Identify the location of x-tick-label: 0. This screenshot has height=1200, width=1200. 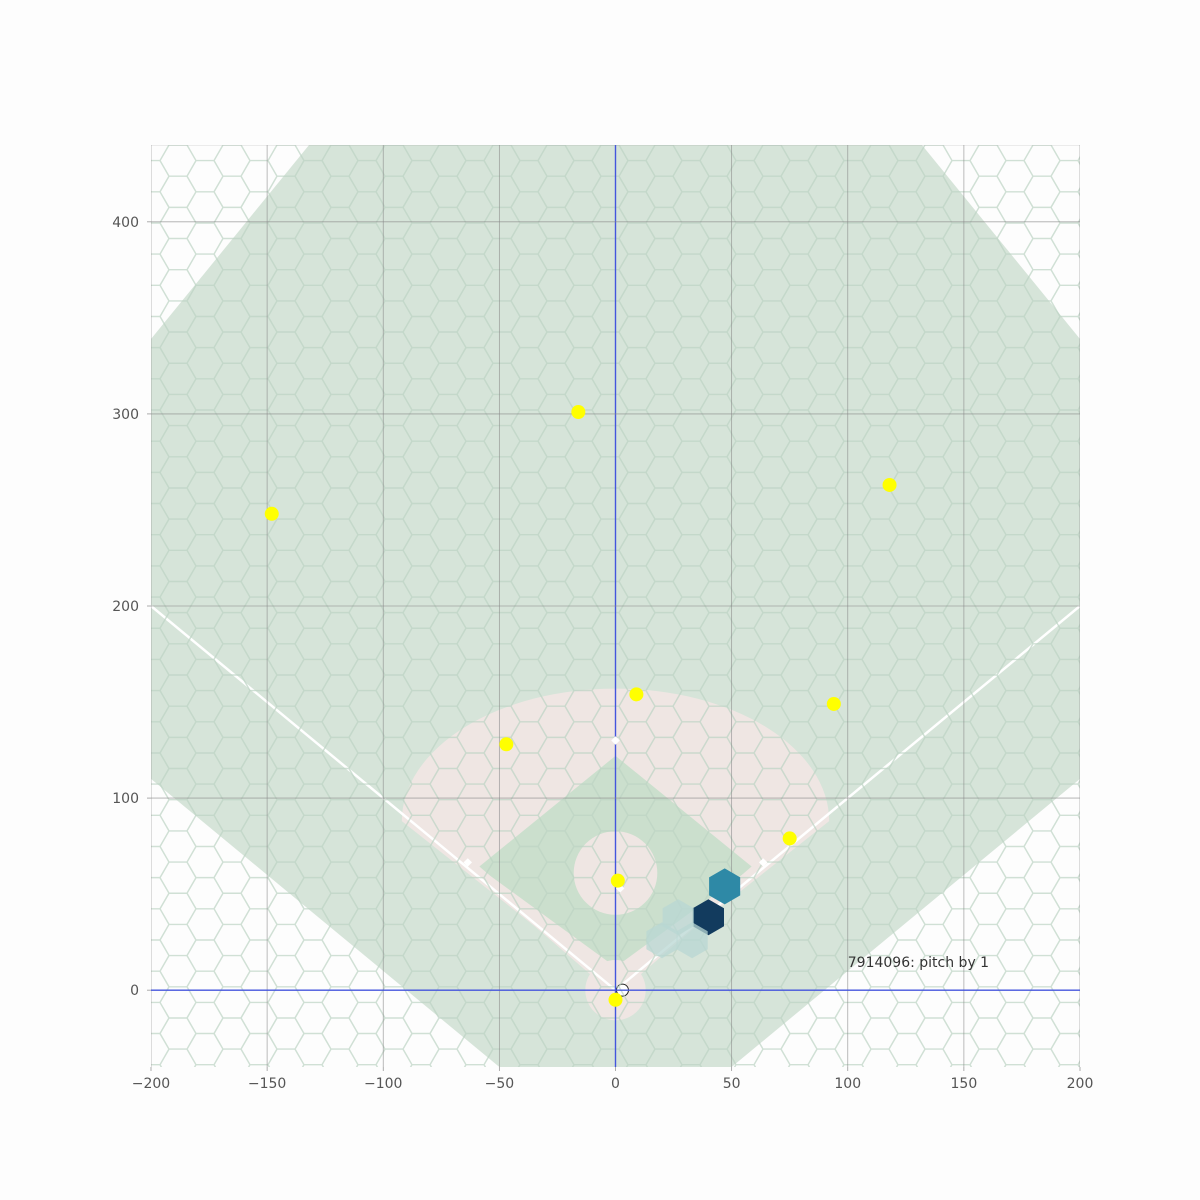
(615, 1084).